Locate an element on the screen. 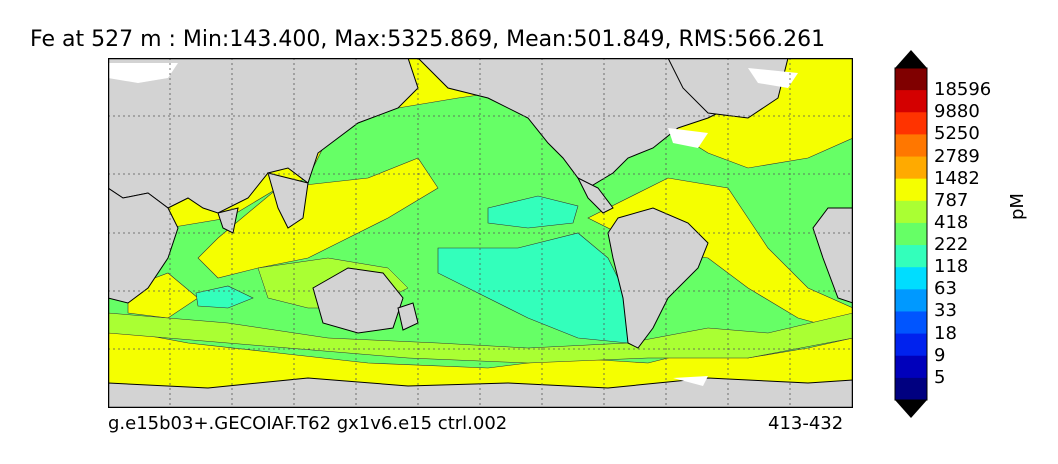  colorbar-unit-label: pM is located at coordinates (1017, 206).